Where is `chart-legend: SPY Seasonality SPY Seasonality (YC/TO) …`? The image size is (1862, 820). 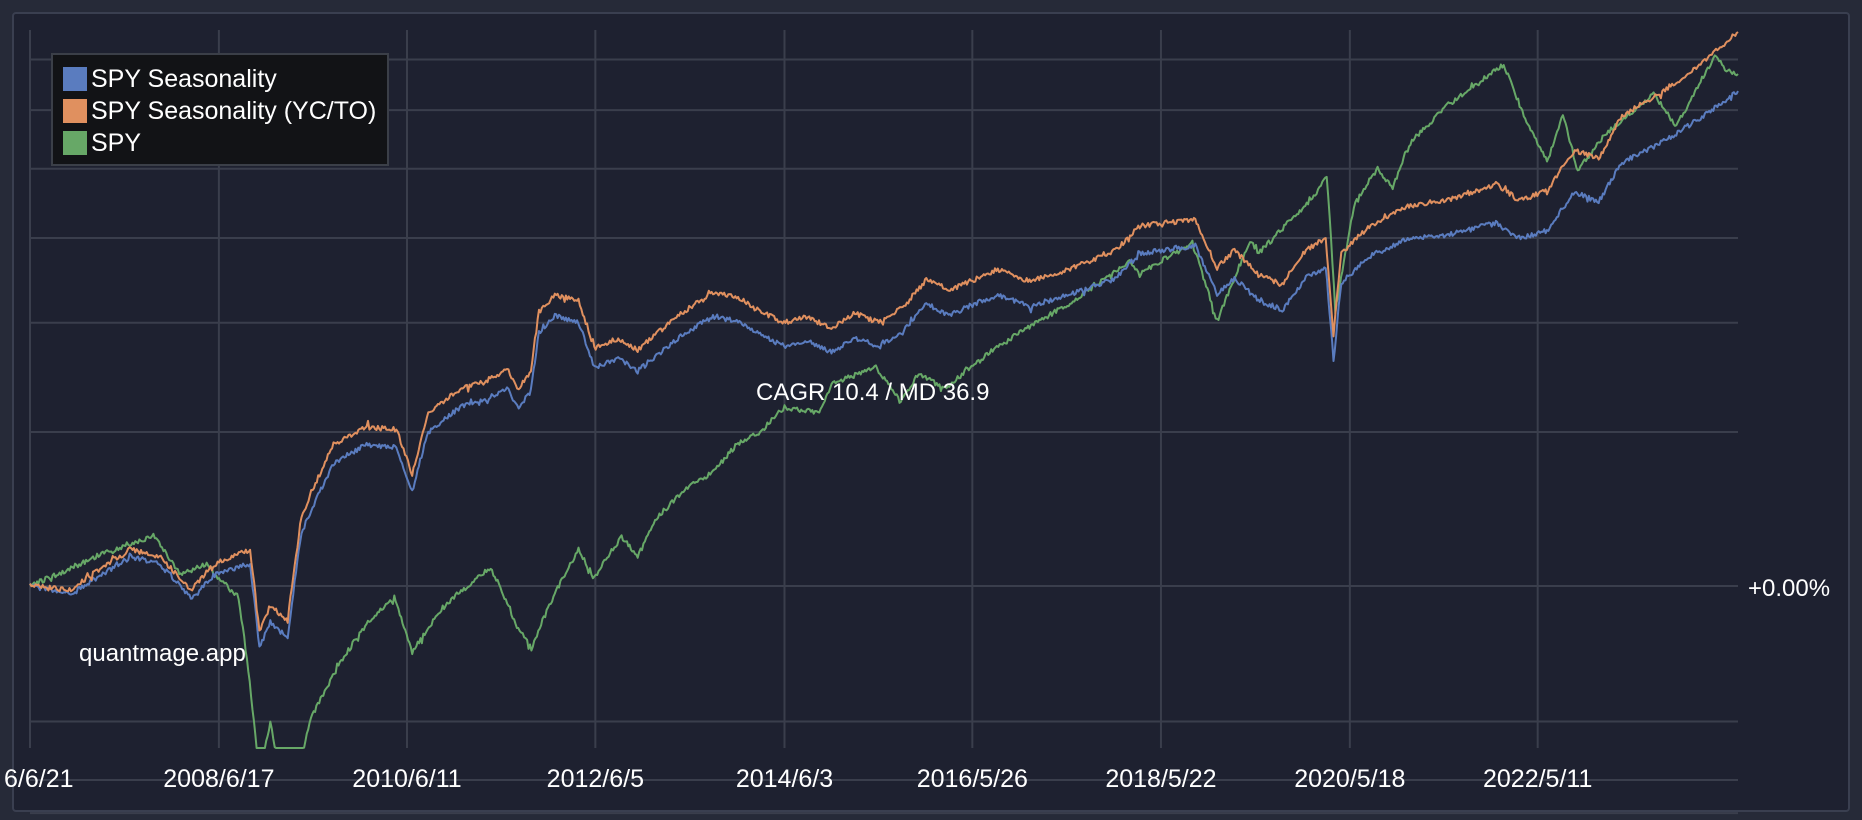 chart-legend: SPY Seasonality SPY Seasonality (YC/TO) … is located at coordinates (220, 109).